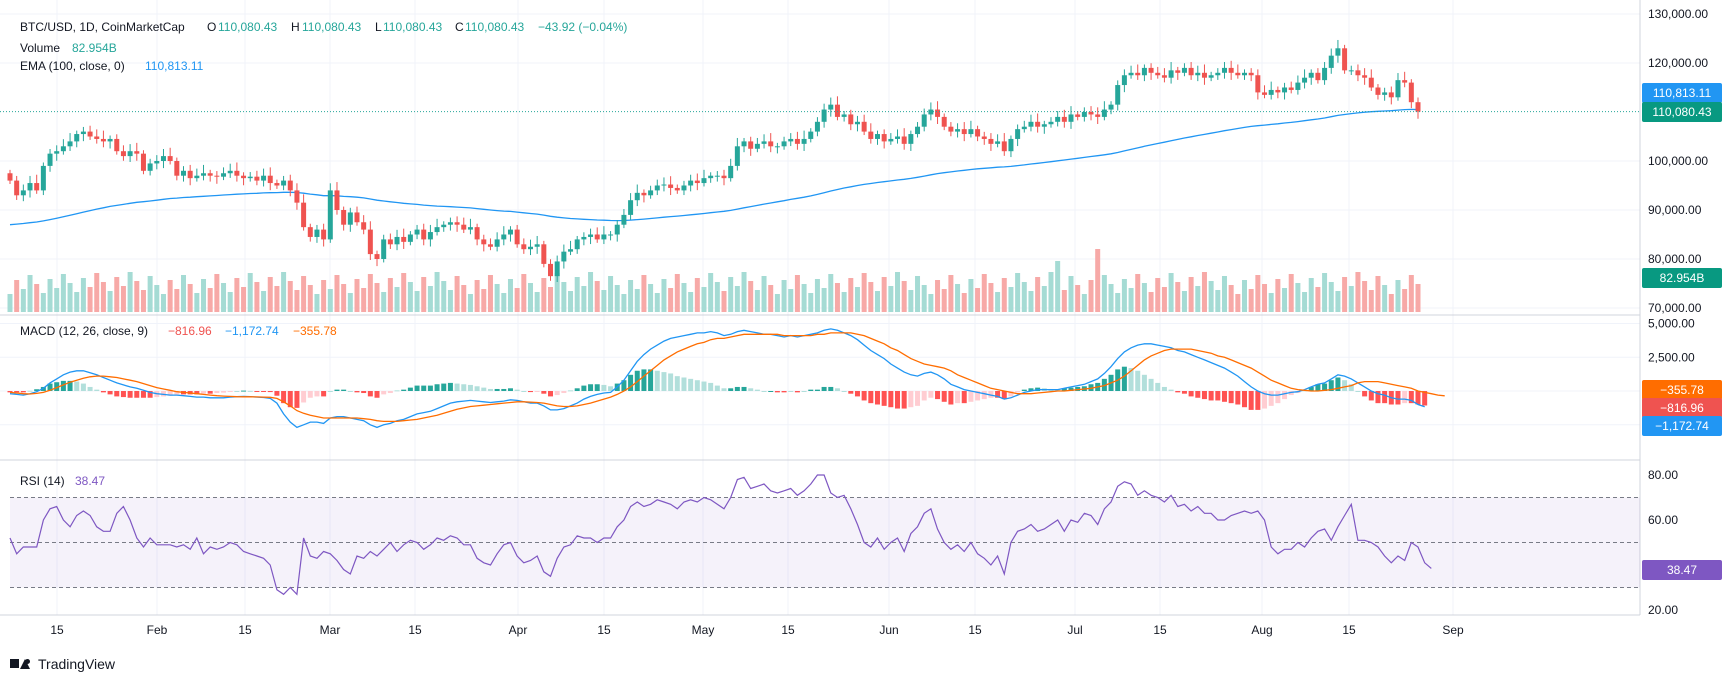 This screenshot has height=686, width=1735. Describe the element at coordinates (1682, 426) in the screenshot. I see `macd-line-badge-text: −1,172.74` at that location.